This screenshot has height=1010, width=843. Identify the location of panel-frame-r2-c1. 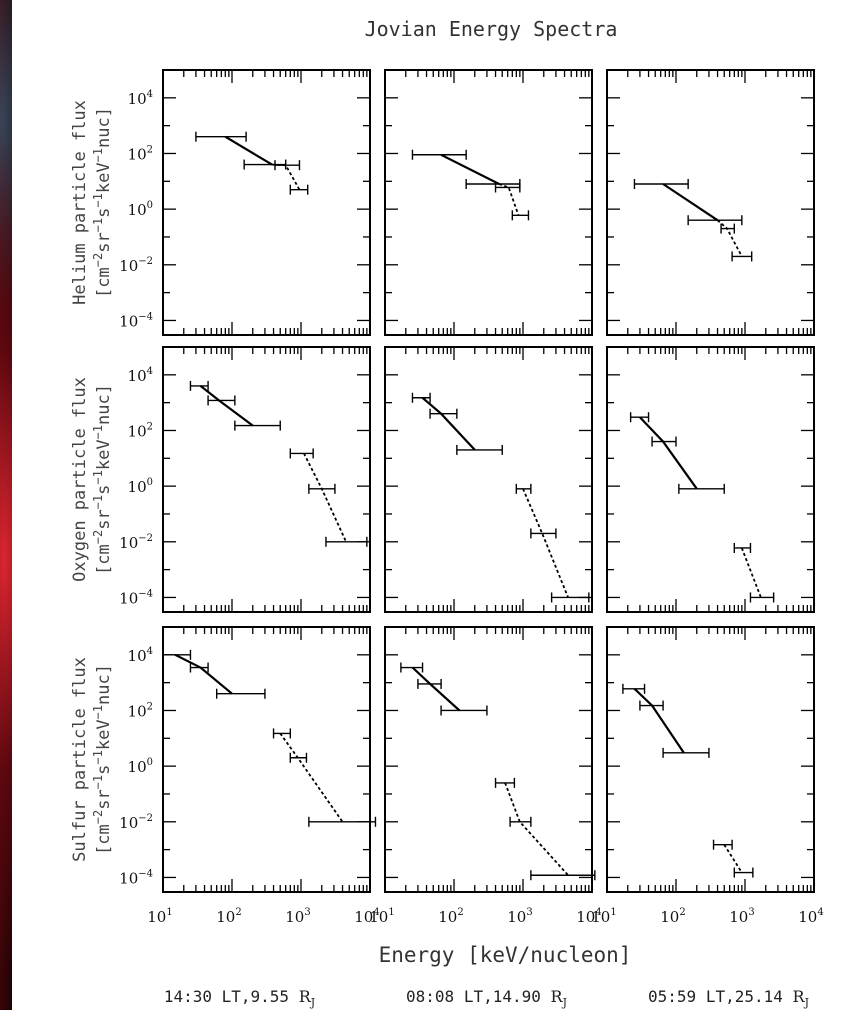
(488, 759).